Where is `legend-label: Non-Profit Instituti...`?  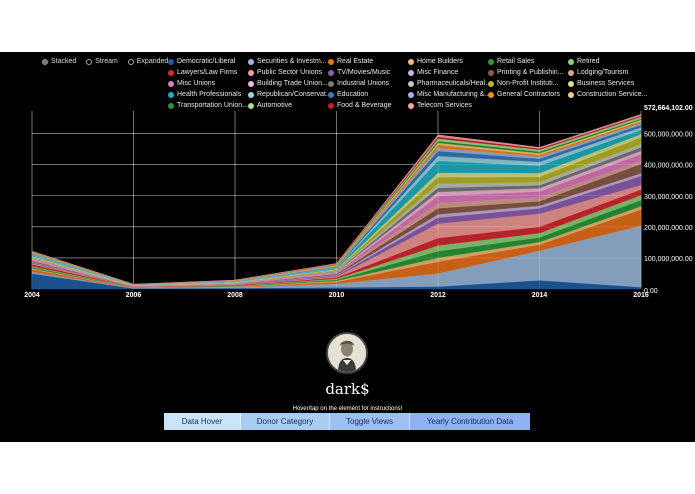
legend-label: Non-Profit Instituti... is located at coordinates (528, 83).